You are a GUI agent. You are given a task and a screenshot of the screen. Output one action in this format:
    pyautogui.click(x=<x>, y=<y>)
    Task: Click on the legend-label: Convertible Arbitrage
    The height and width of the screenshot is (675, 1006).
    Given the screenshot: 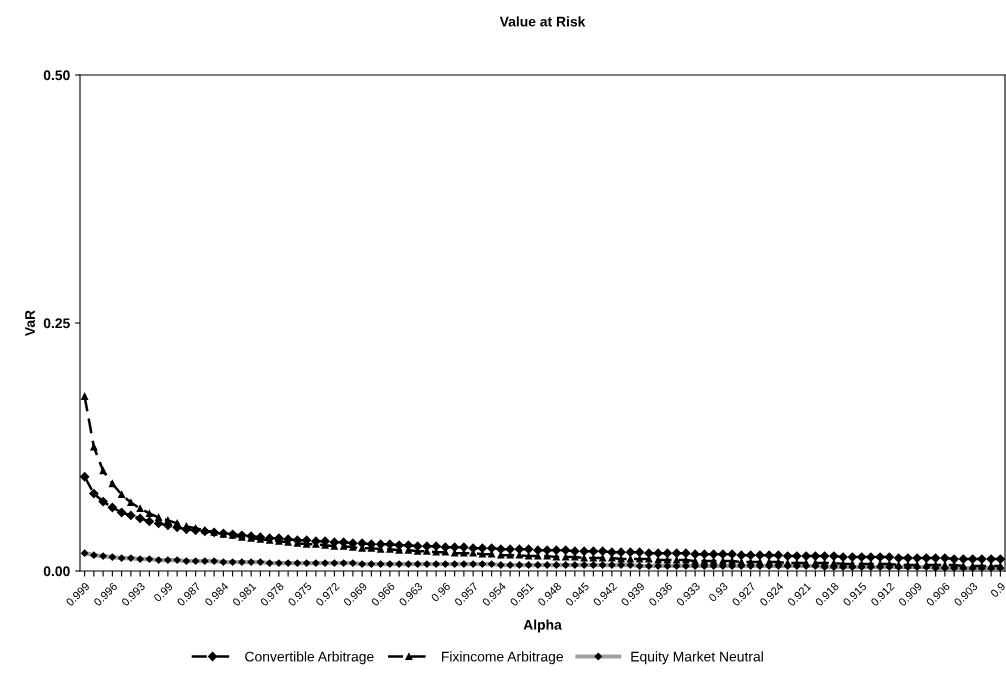 What is the action you would take?
    pyautogui.click(x=309, y=658)
    